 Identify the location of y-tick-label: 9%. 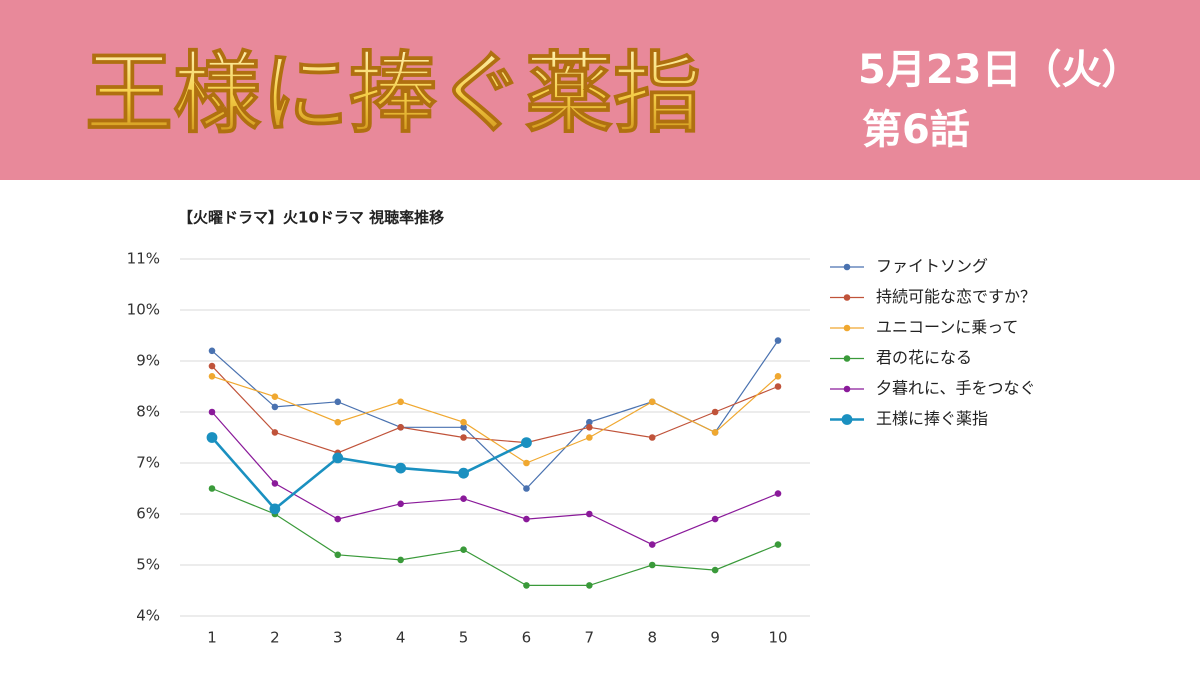
(148, 361).